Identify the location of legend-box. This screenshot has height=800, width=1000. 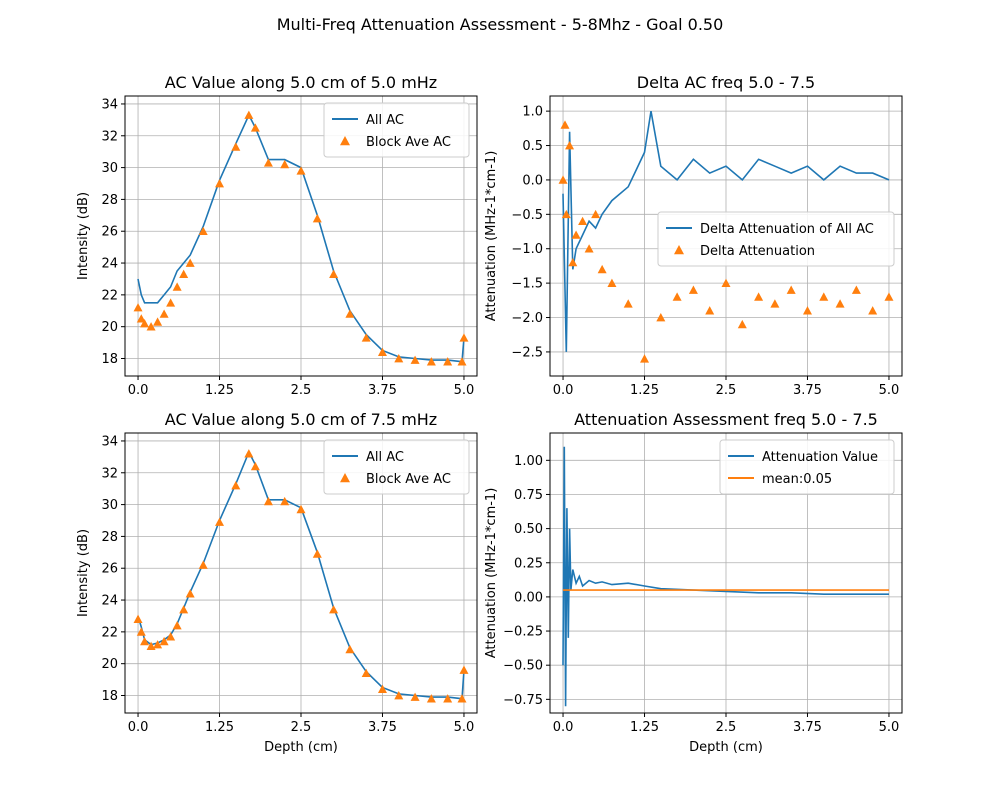
(396, 130).